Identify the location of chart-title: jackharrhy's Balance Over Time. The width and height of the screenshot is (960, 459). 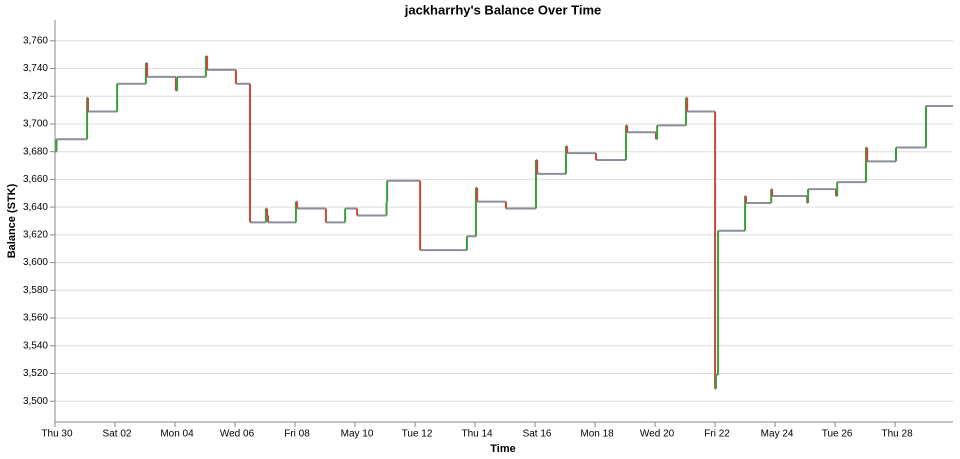
(503, 9).